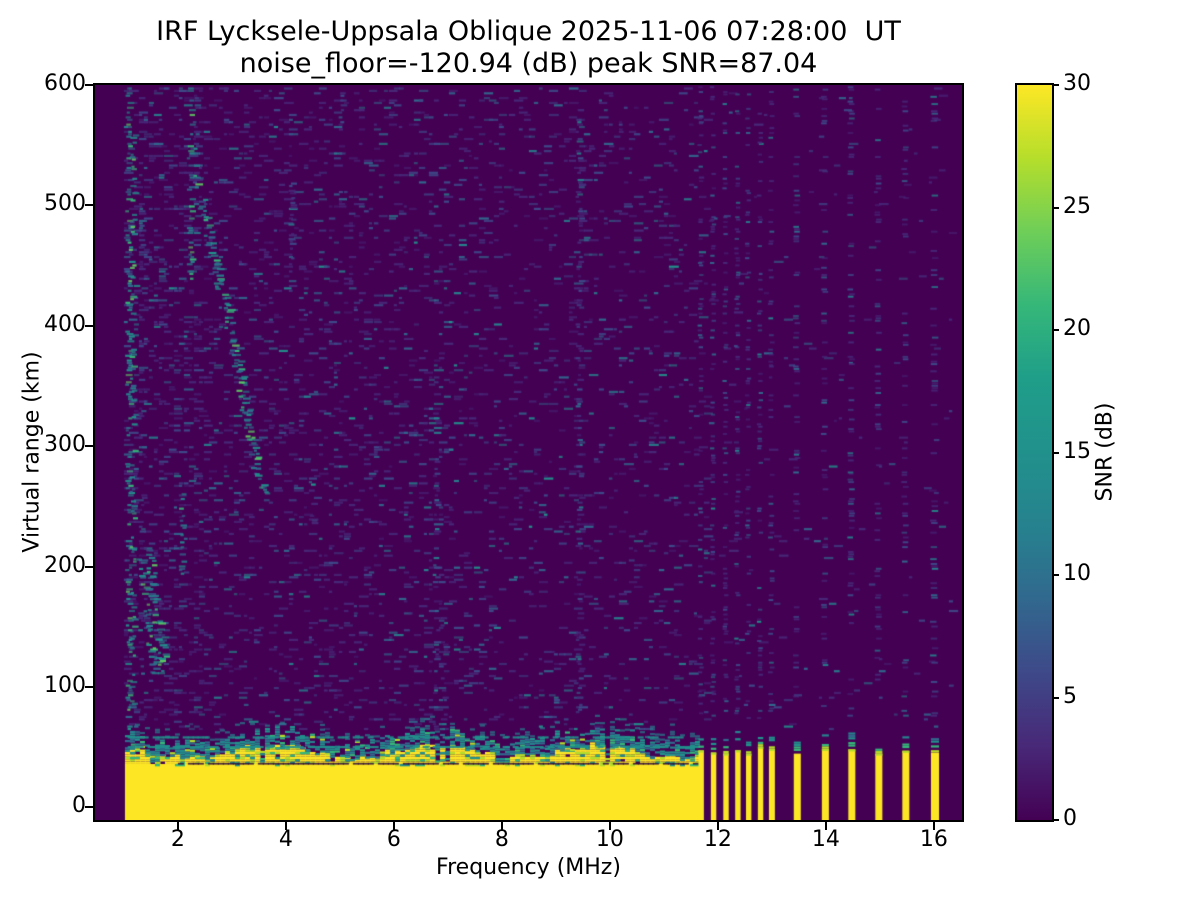 The image size is (1200, 900). Describe the element at coordinates (177, 839) in the screenshot. I see `x-tick-label: 2` at that location.